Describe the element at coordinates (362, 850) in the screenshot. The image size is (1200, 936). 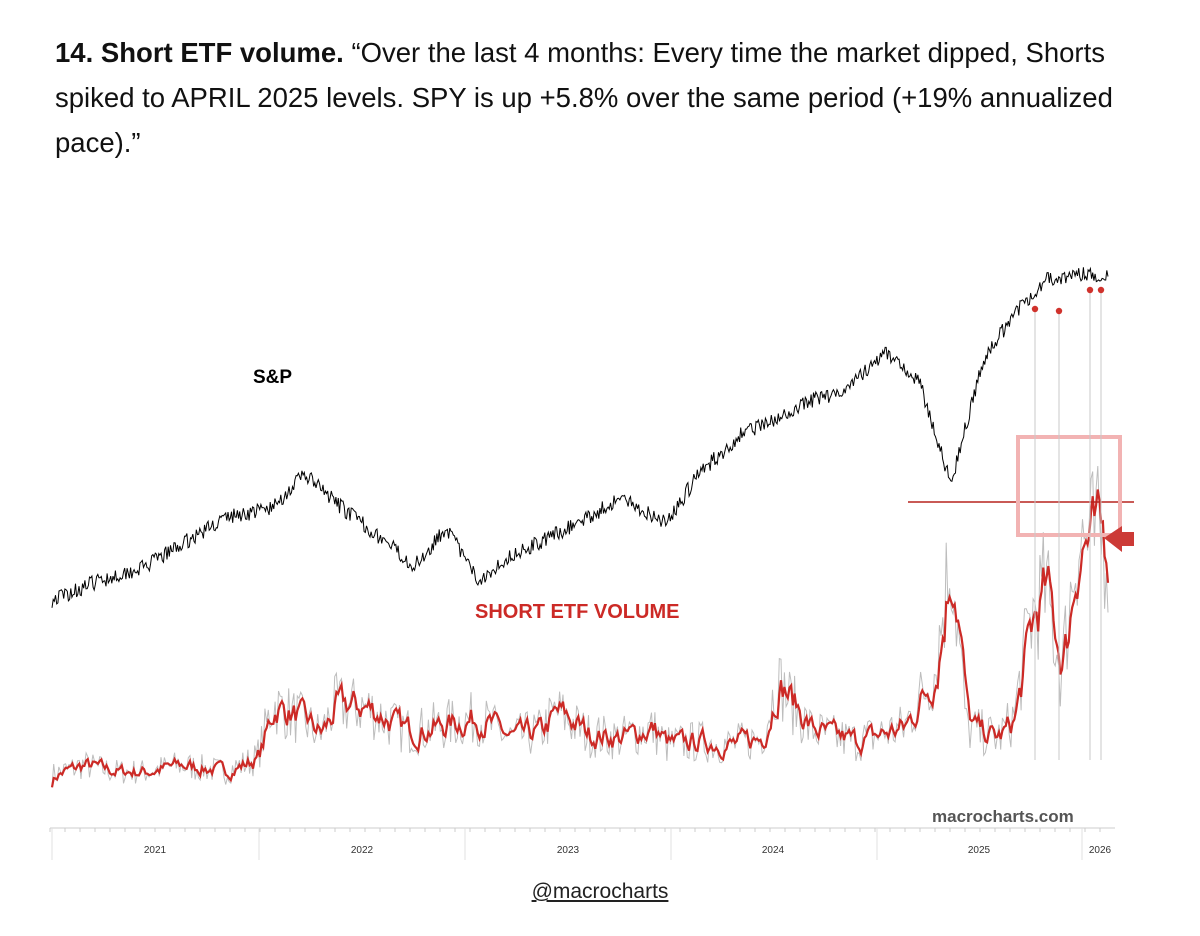
I see `x-tick-label: 2022` at that location.